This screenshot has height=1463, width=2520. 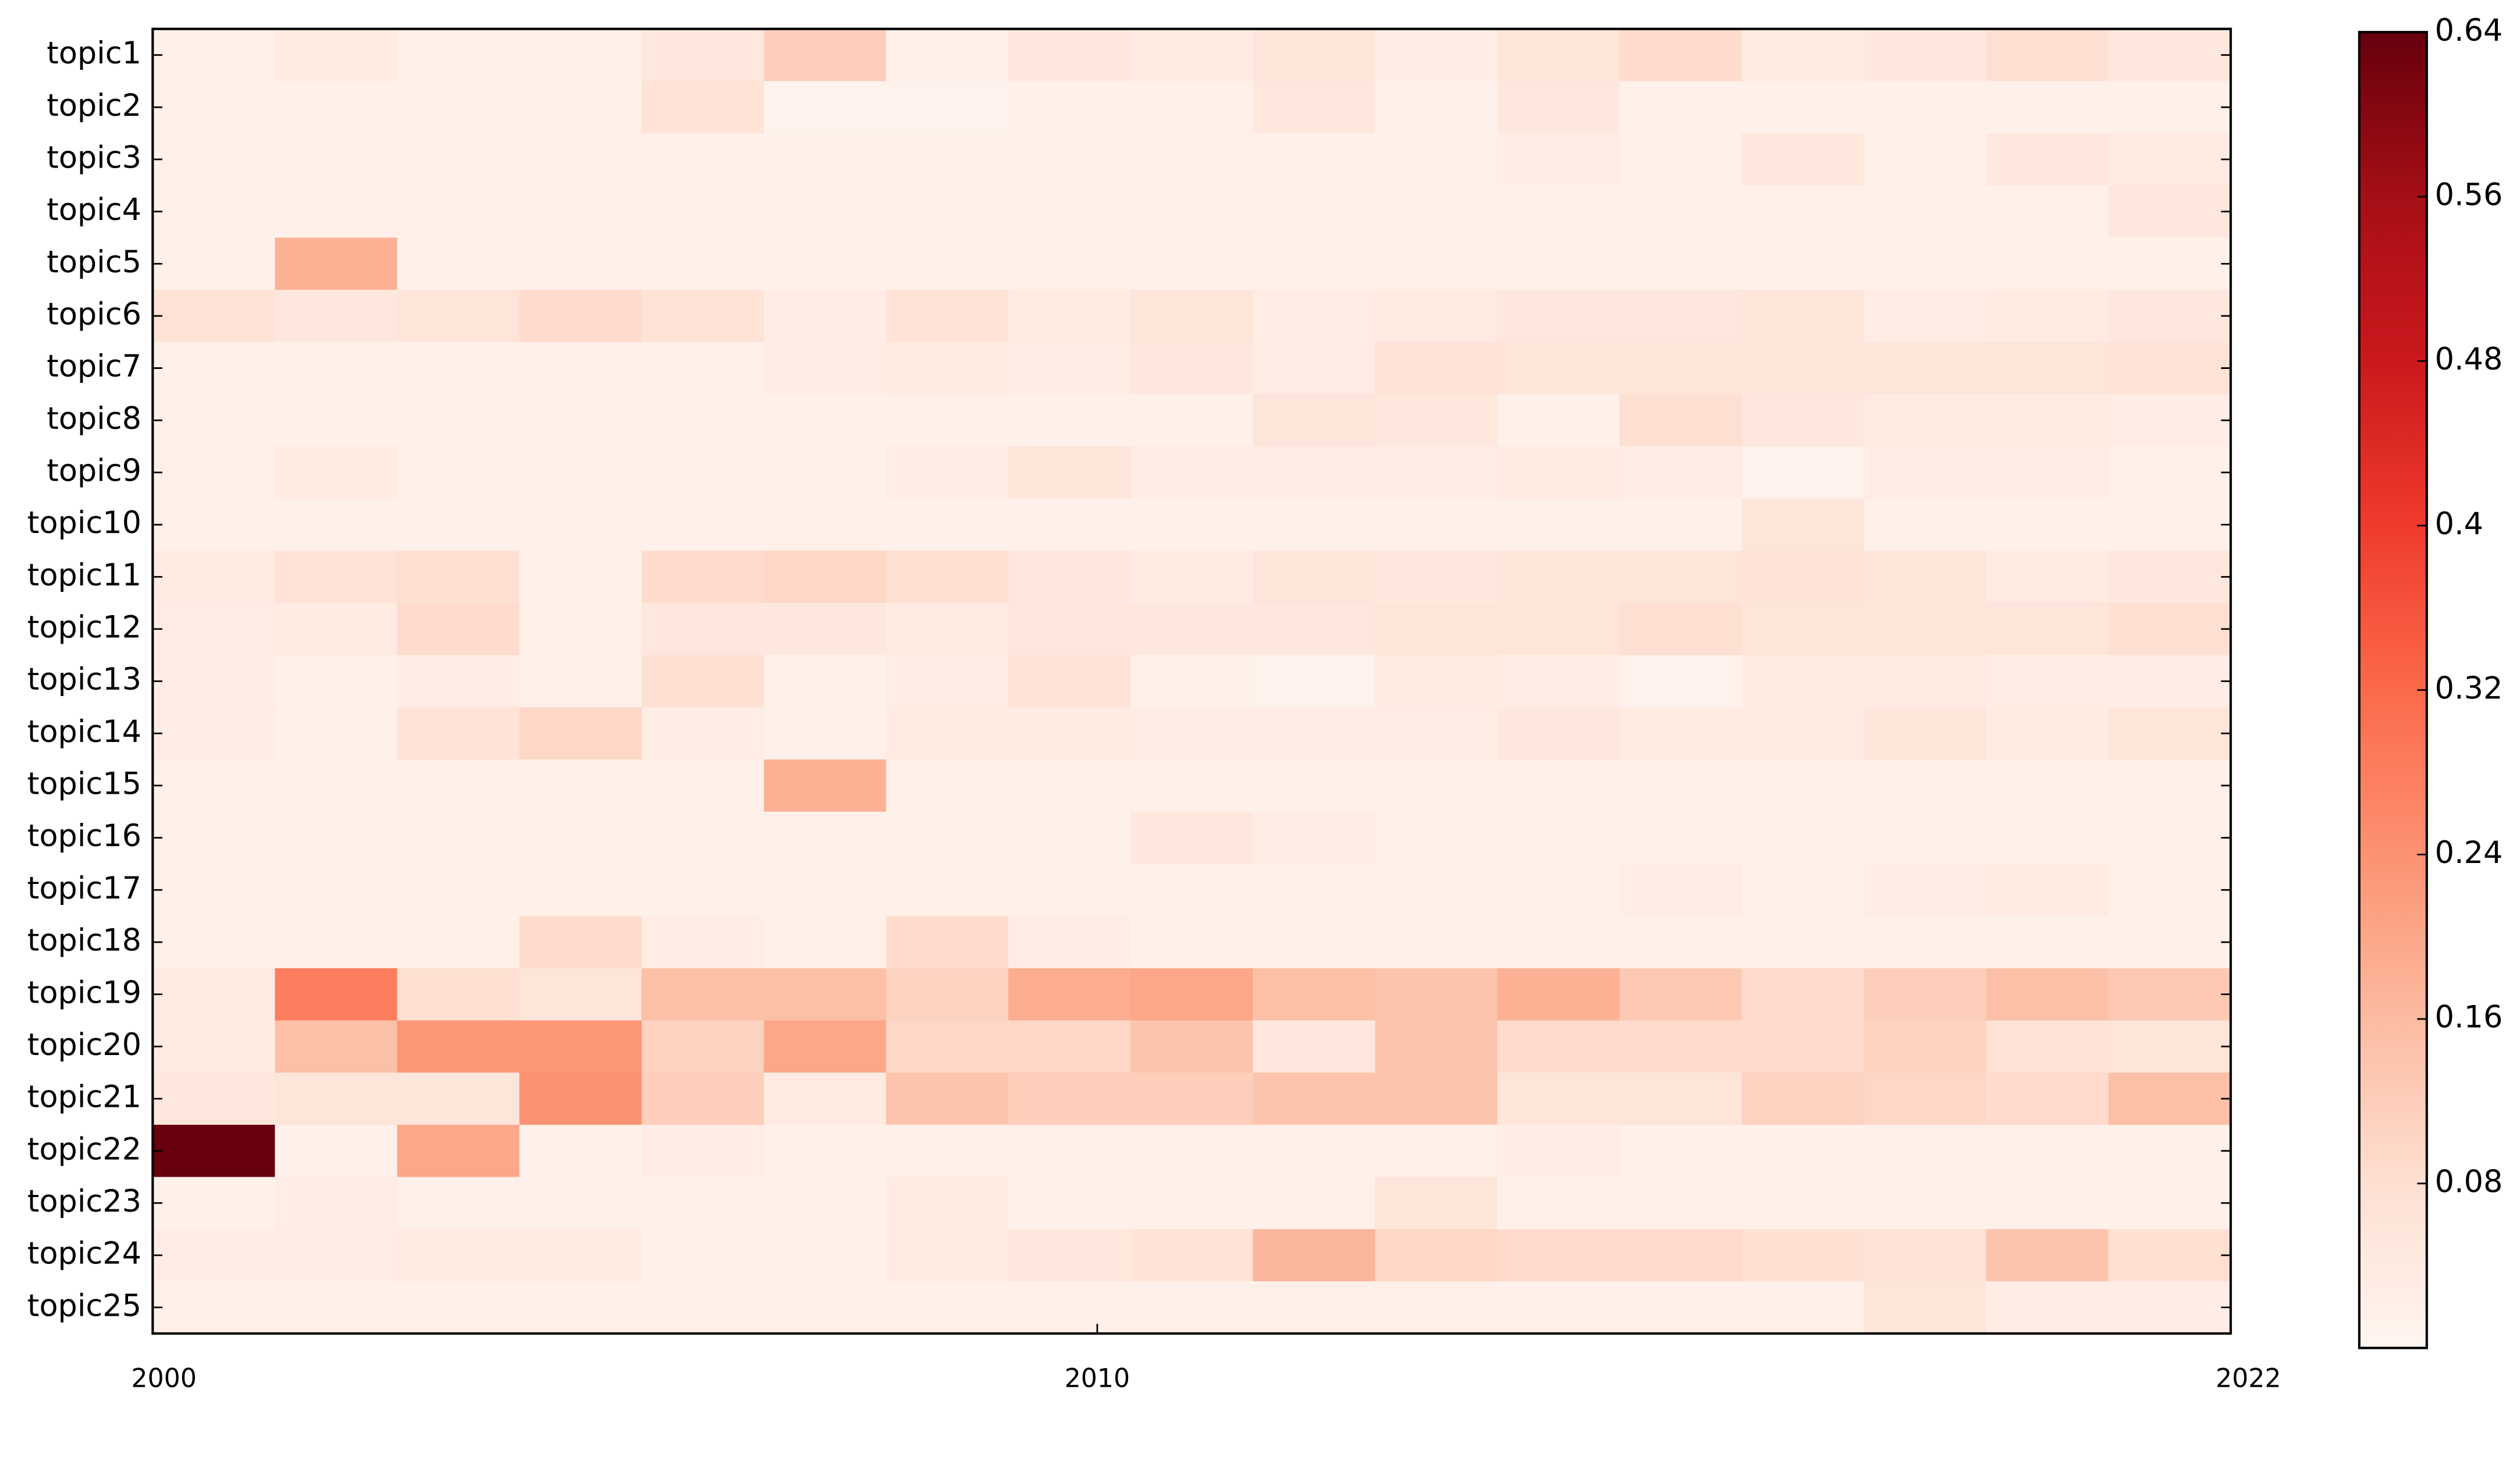 I want to click on y-tick-label: topic14, so click(x=84, y=732).